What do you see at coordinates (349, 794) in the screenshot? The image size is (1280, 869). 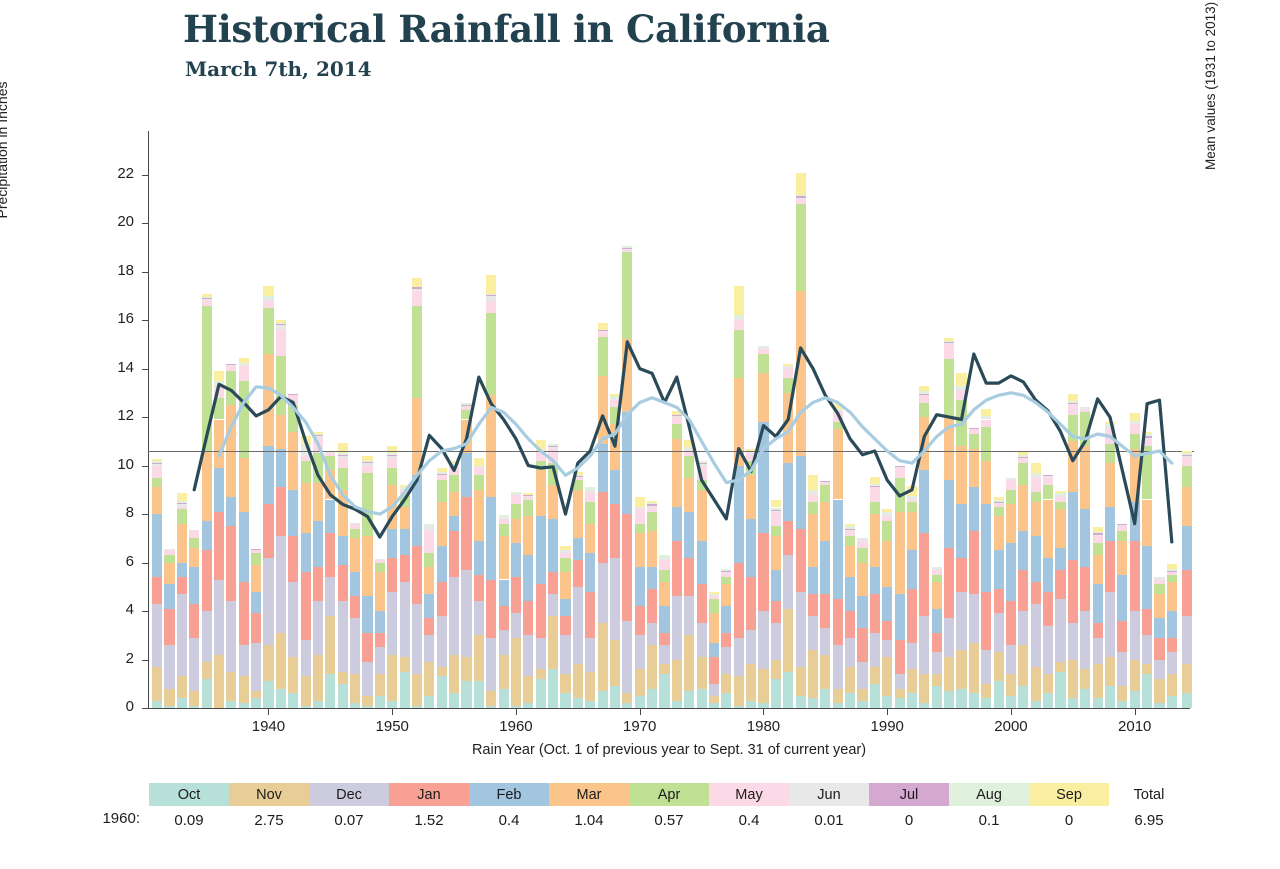 I see `legend-swatch-dec: Dec` at bounding box center [349, 794].